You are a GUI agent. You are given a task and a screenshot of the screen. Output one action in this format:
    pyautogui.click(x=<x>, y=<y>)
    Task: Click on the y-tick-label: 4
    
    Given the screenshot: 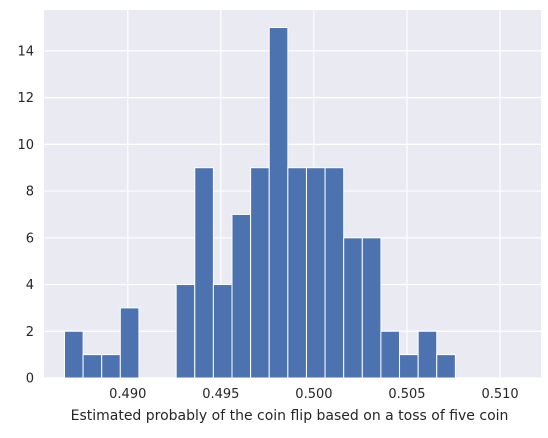 What is the action you would take?
    pyautogui.click(x=30, y=285)
    